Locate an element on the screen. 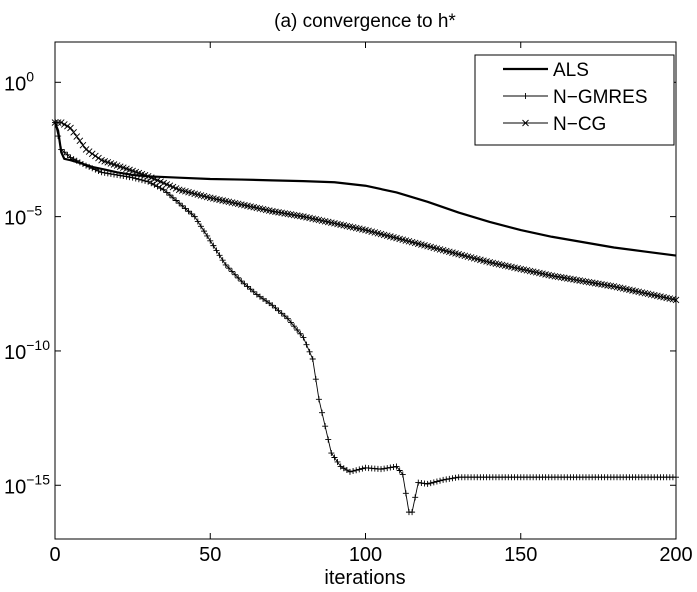  legend-label-als: ALS is located at coordinates (571, 70).